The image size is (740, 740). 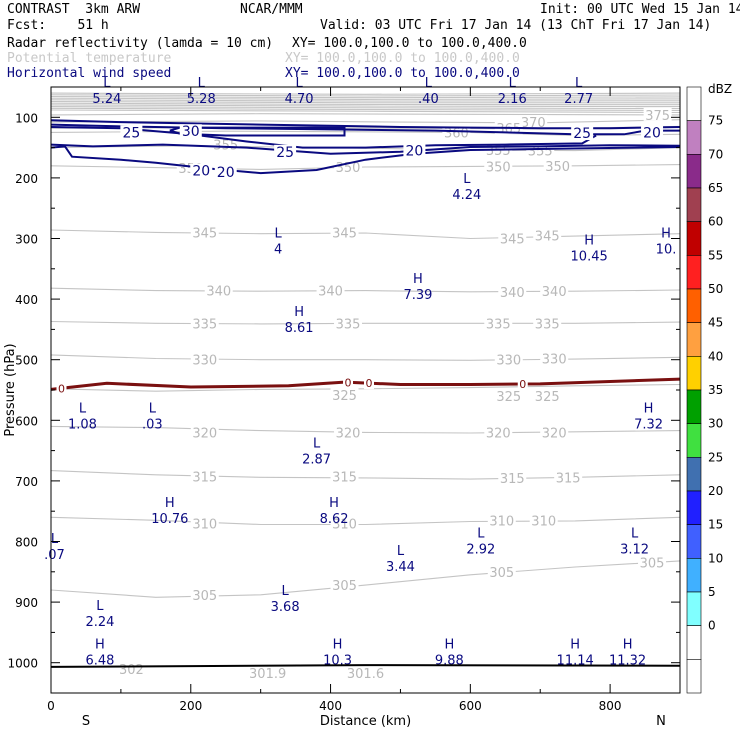 I want to click on wind-extremum-value: 4.24, so click(x=466, y=195).